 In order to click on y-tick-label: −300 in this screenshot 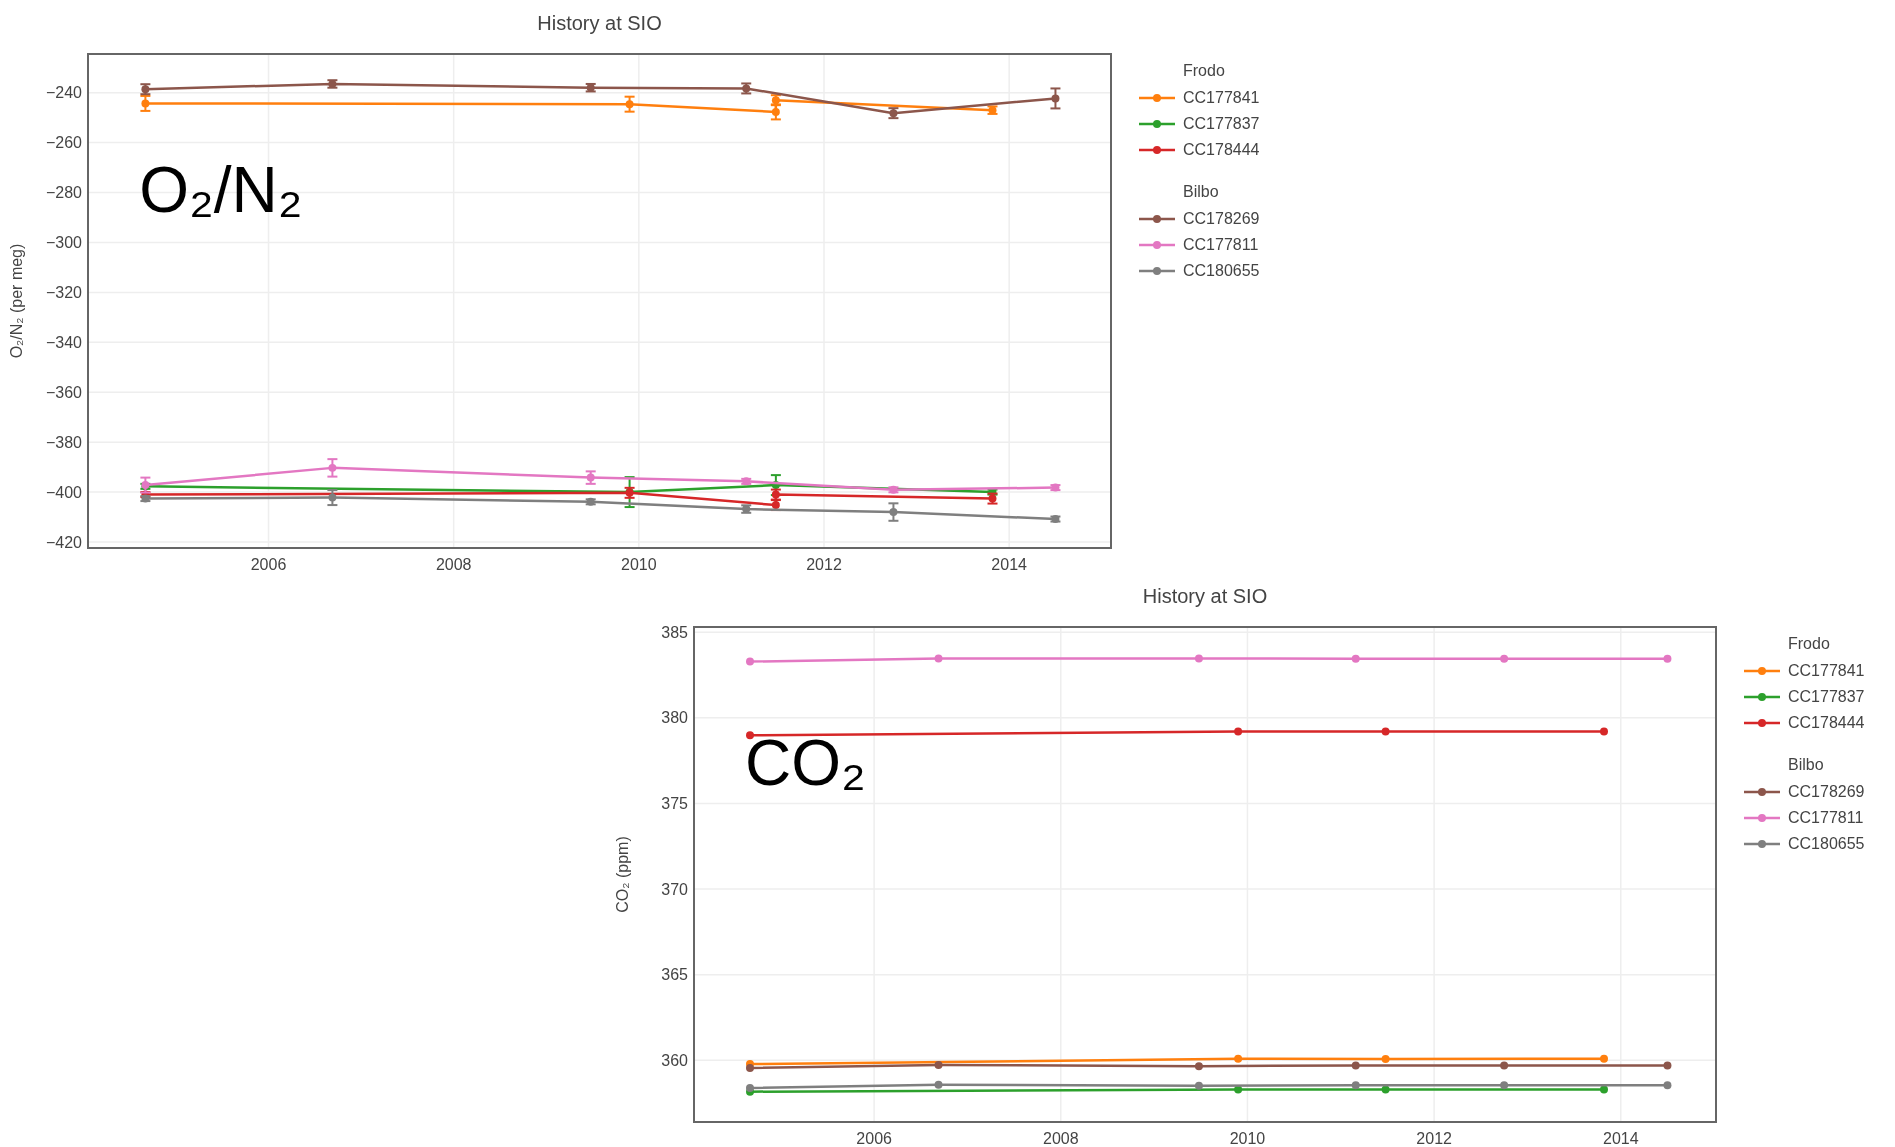, I will do `click(64, 243)`.